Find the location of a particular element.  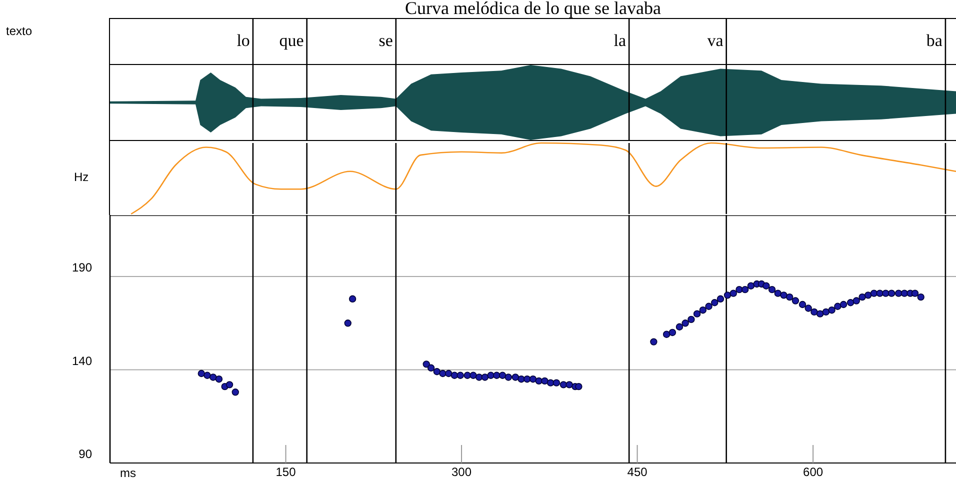

x-tick-label: 450 is located at coordinates (637, 472).